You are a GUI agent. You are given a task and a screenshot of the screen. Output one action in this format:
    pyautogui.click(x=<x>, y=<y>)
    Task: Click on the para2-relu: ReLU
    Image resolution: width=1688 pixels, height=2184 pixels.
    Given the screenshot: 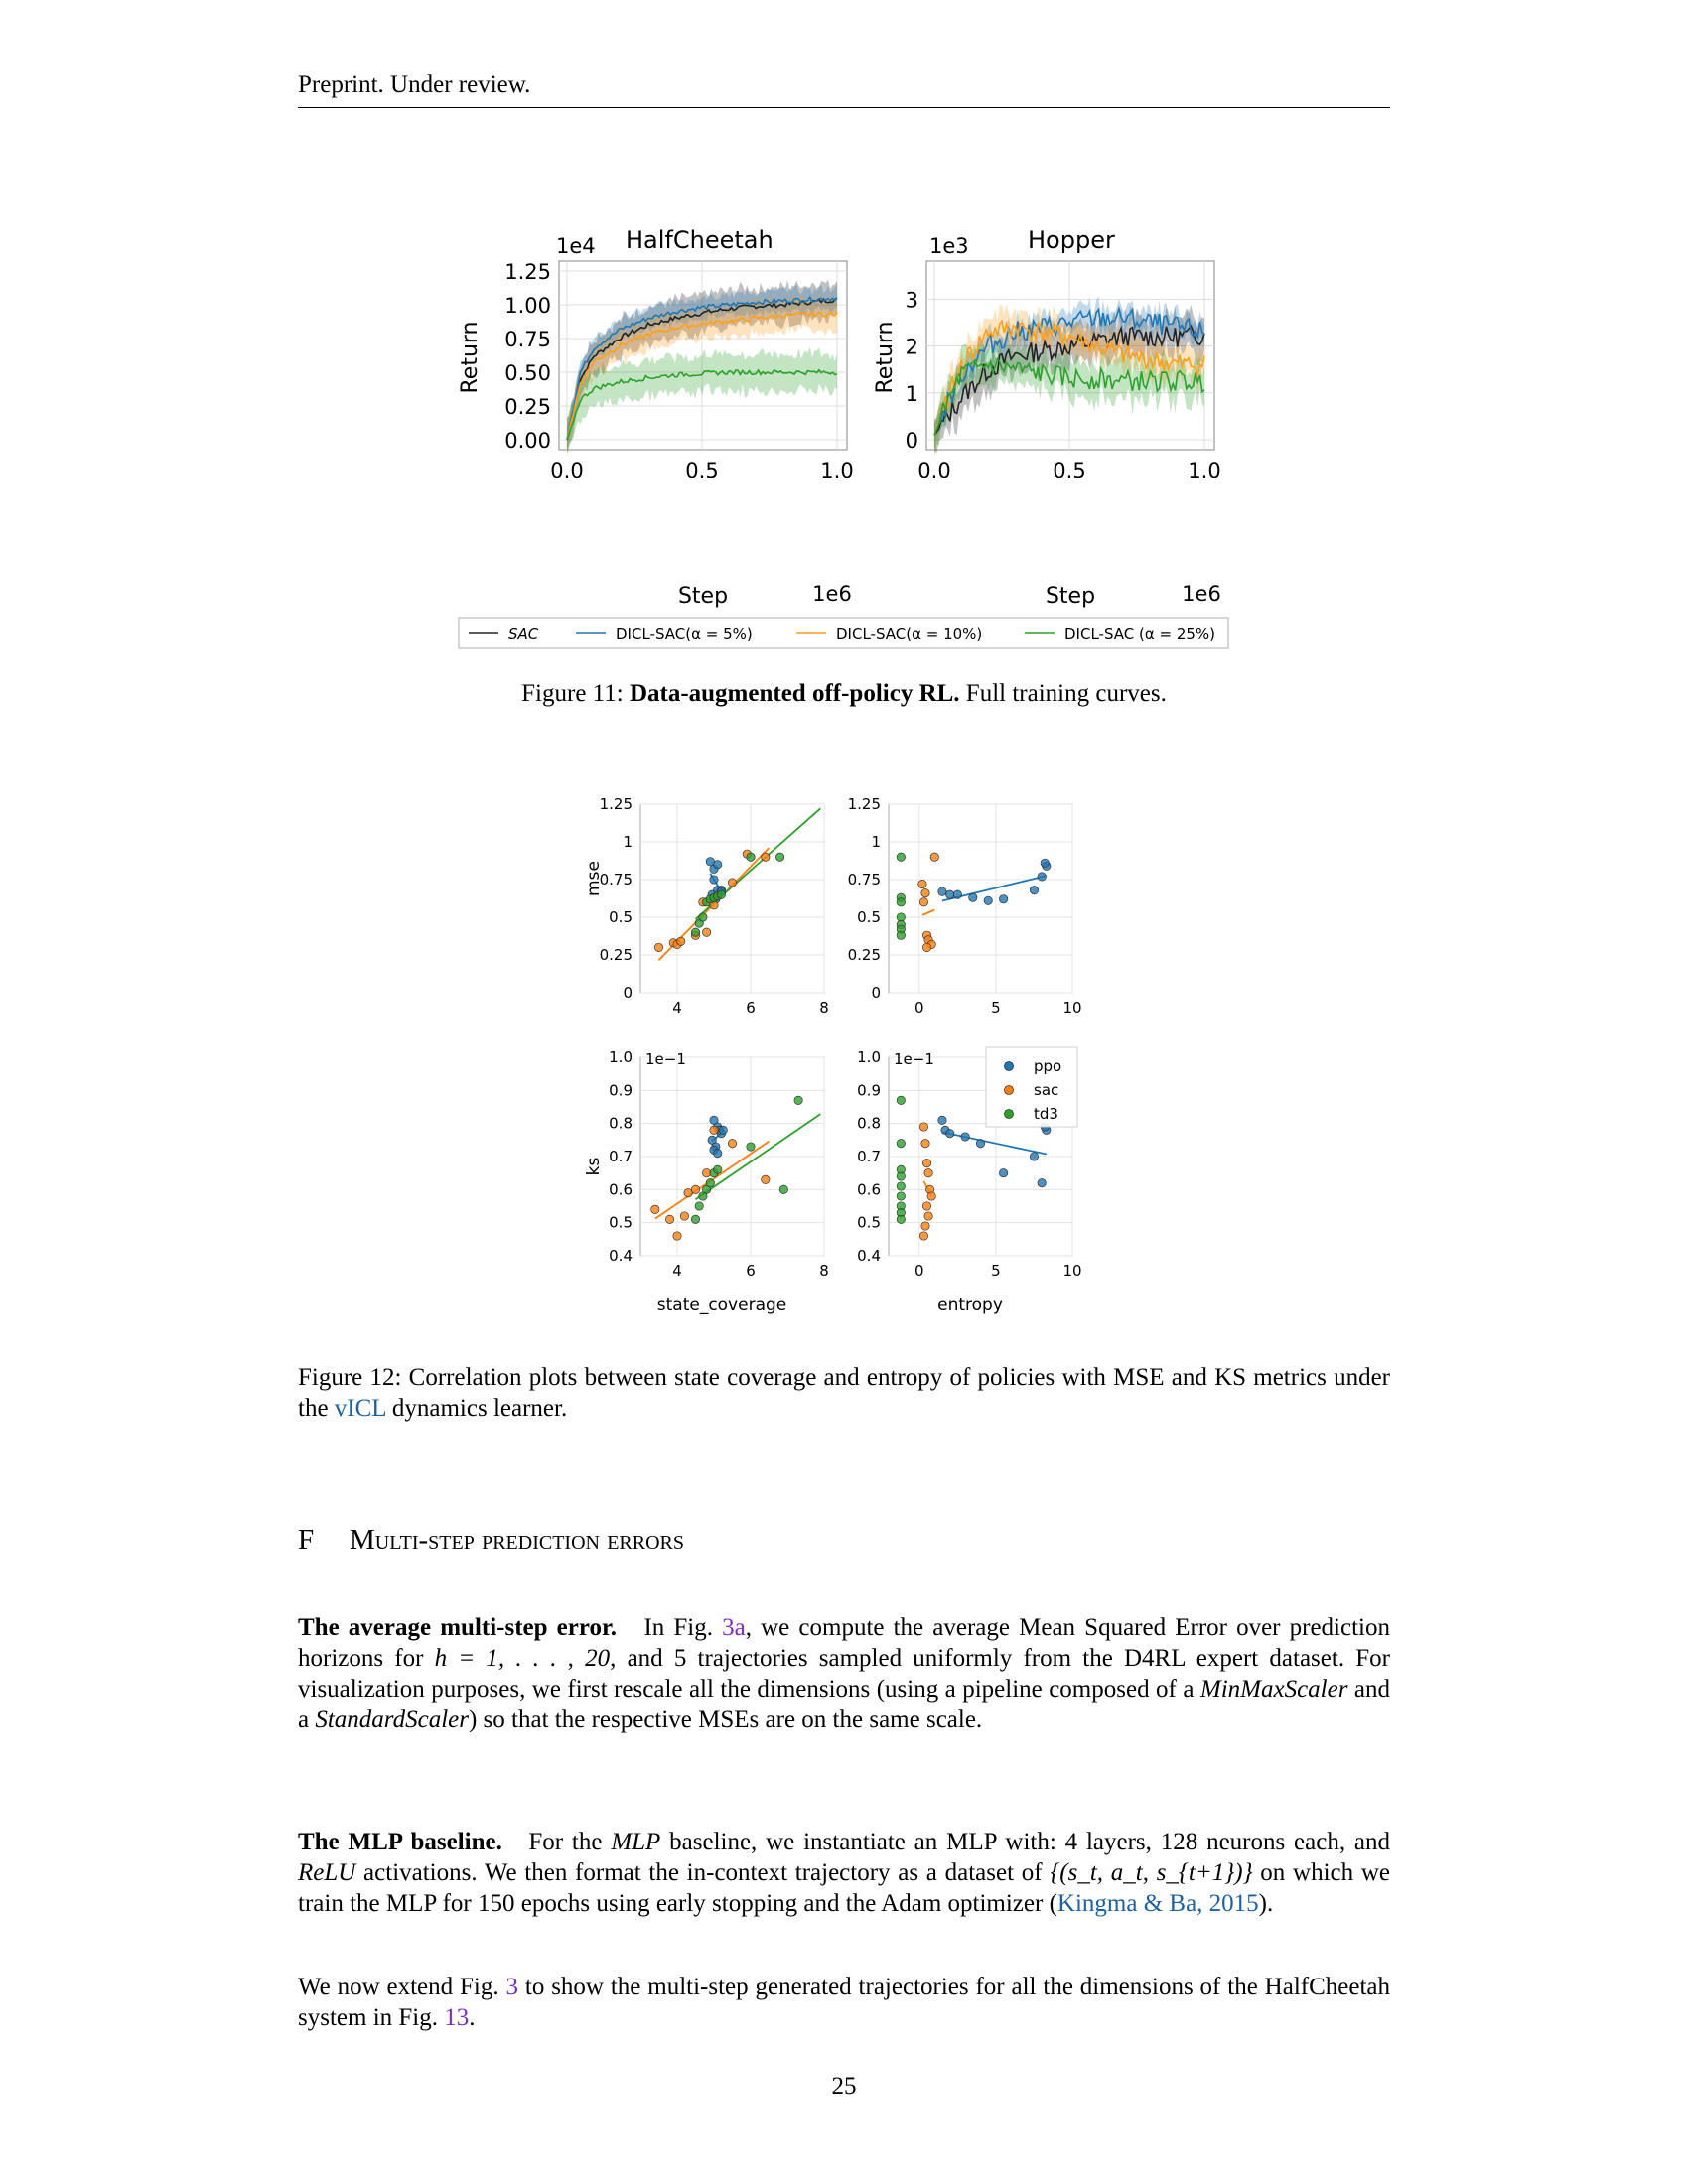 What is the action you would take?
    pyautogui.click(x=327, y=1872)
    